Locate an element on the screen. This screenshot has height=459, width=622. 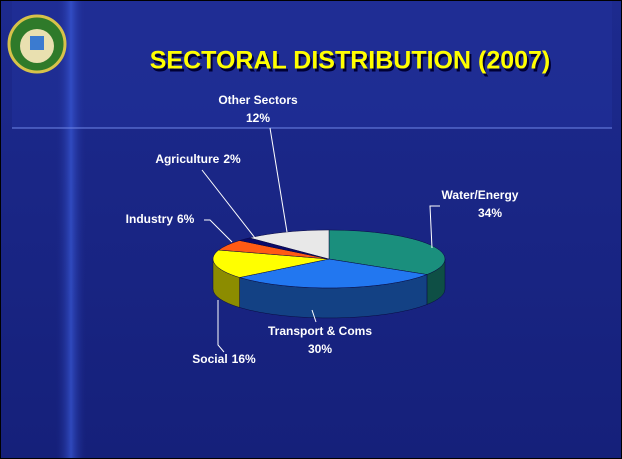
data-label-name: Water/Energy is located at coordinates (480, 195).